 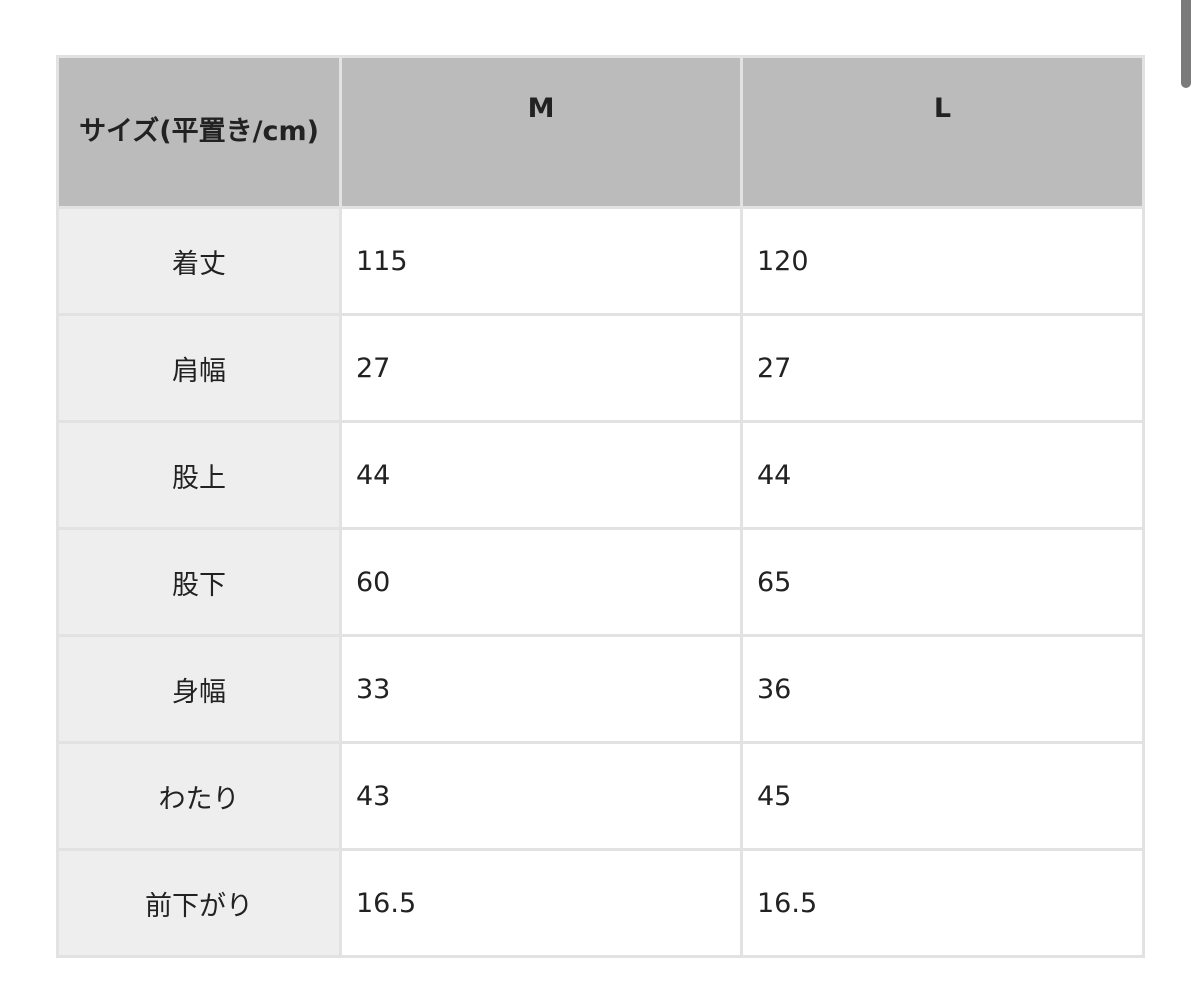 What do you see at coordinates (942, 261) in the screenshot?
I see `cell-l: 120` at bounding box center [942, 261].